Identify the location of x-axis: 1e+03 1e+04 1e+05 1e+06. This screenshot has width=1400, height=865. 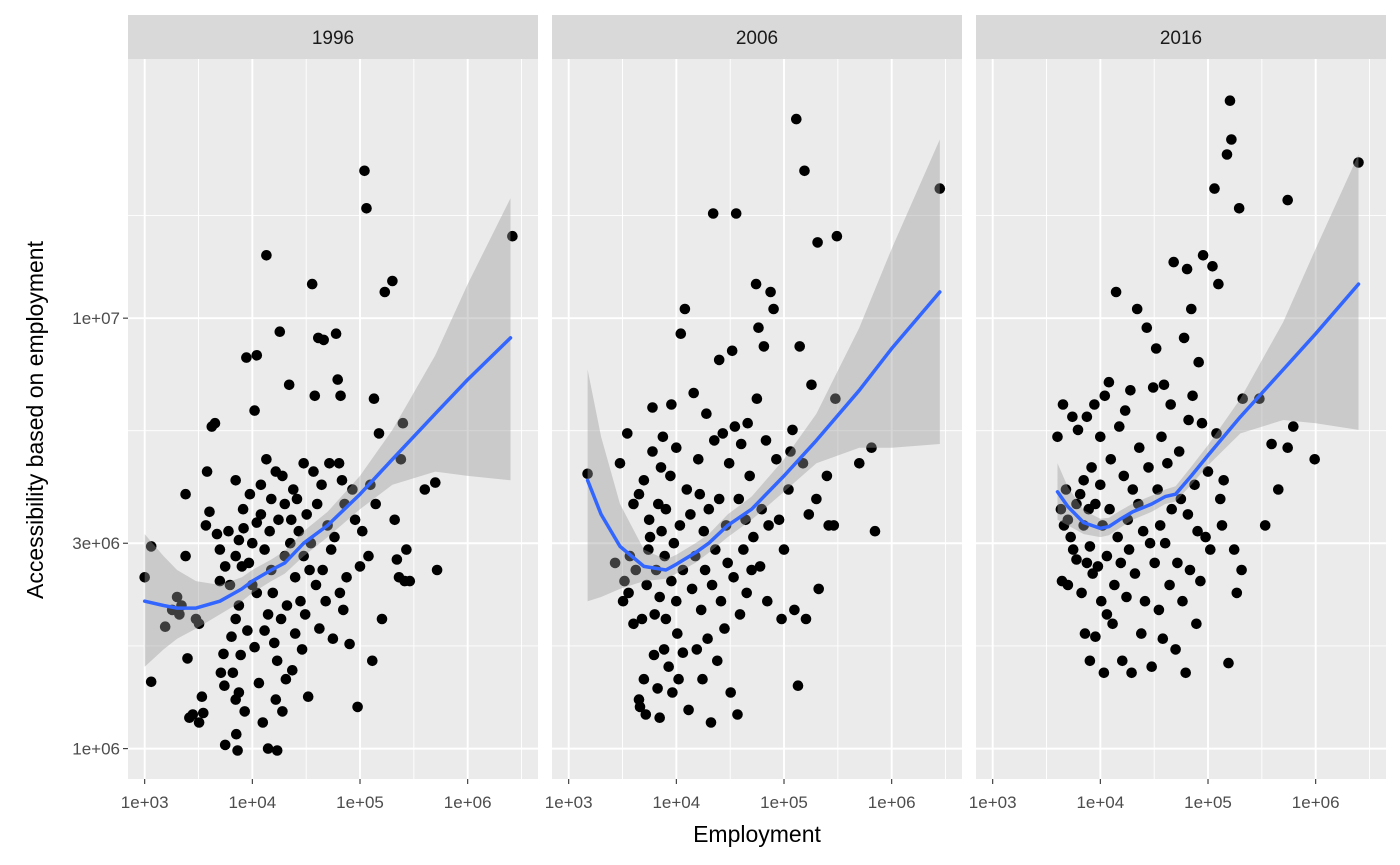
(730, 795).